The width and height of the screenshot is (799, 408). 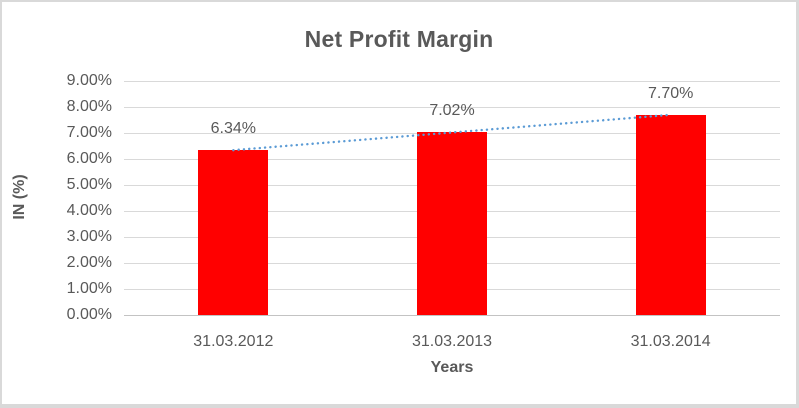 I want to click on x-tick-label: 31.03.2013, so click(x=452, y=341).